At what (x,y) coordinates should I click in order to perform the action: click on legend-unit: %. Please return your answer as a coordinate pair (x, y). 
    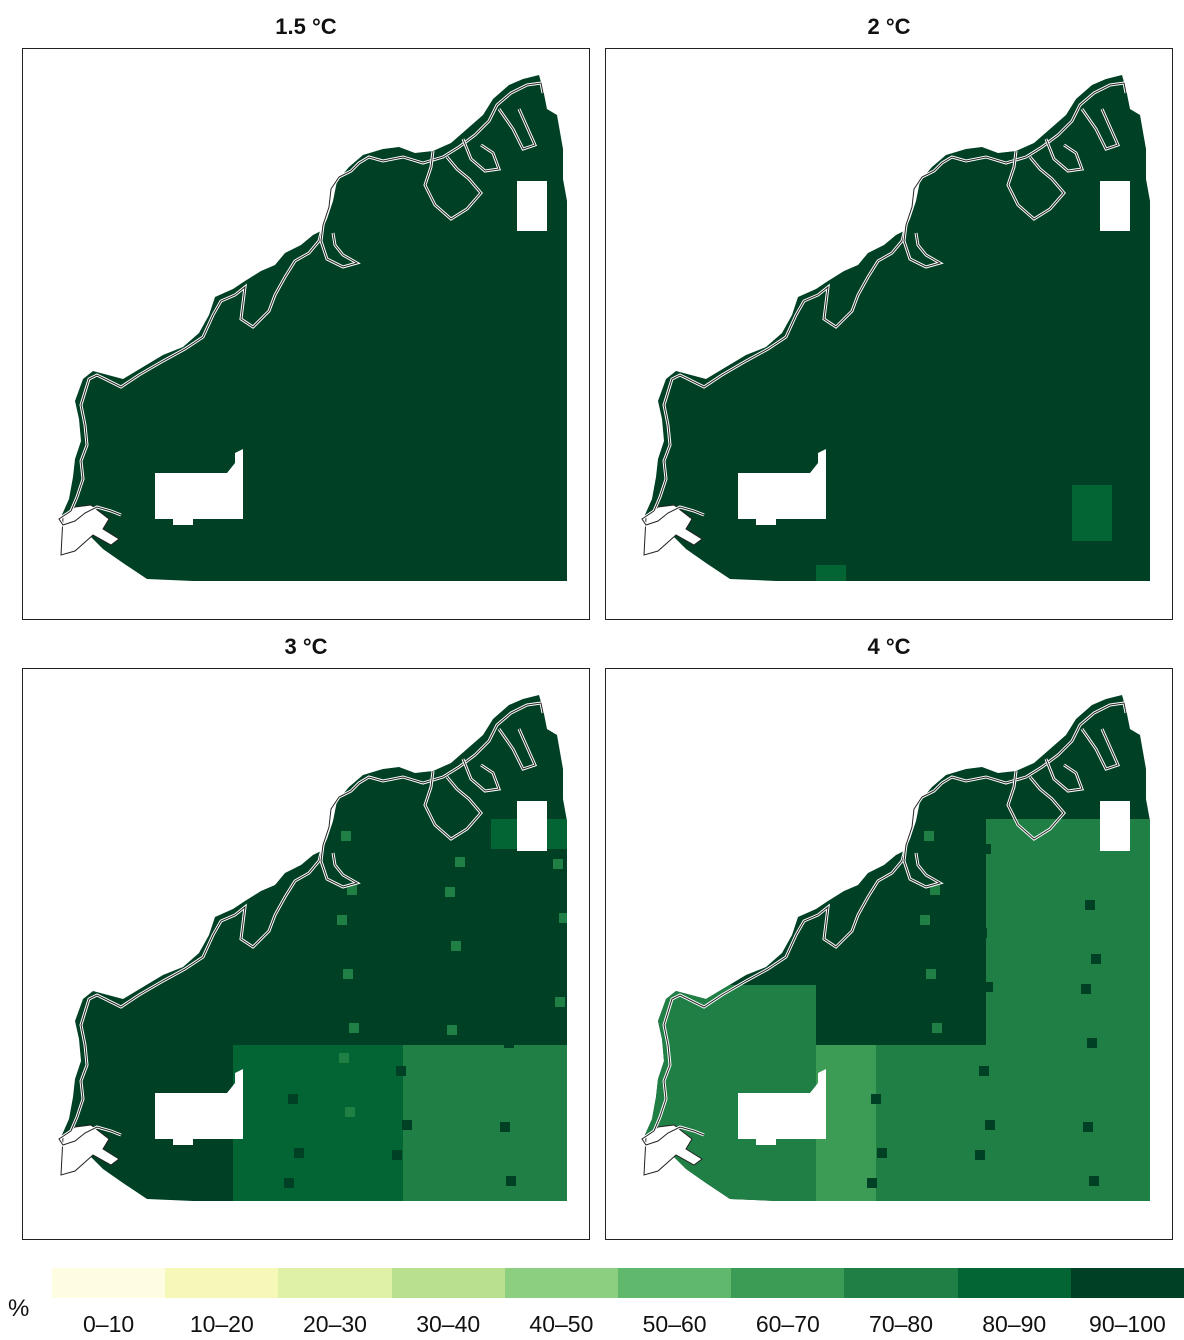
    Looking at the image, I should click on (19, 1308).